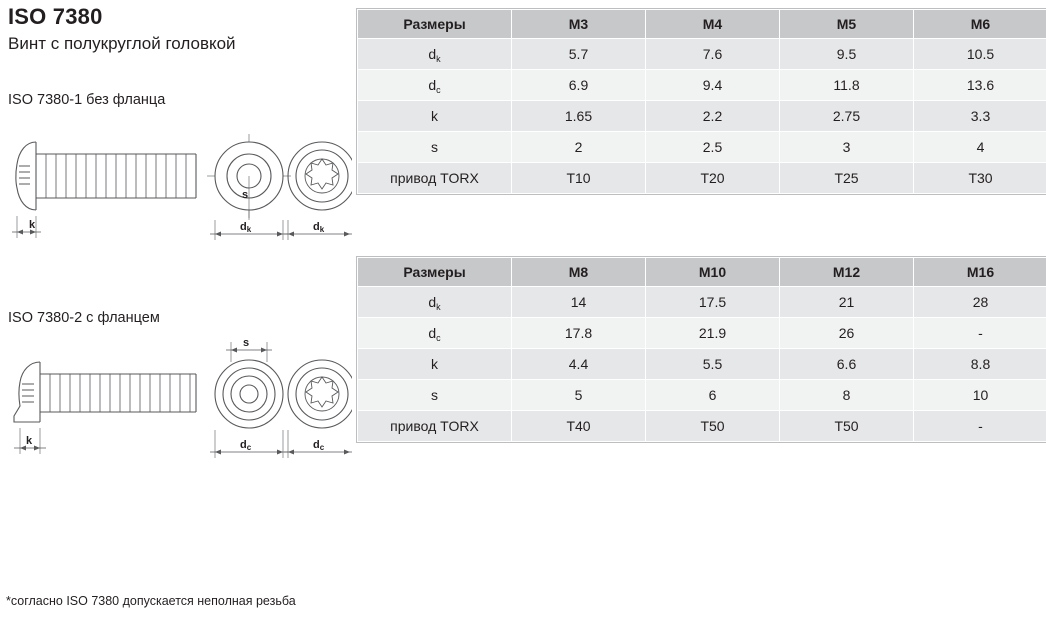 The width and height of the screenshot is (1046, 624). What do you see at coordinates (578, 426) in the screenshot?
I see `table-cell: T40` at bounding box center [578, 426].